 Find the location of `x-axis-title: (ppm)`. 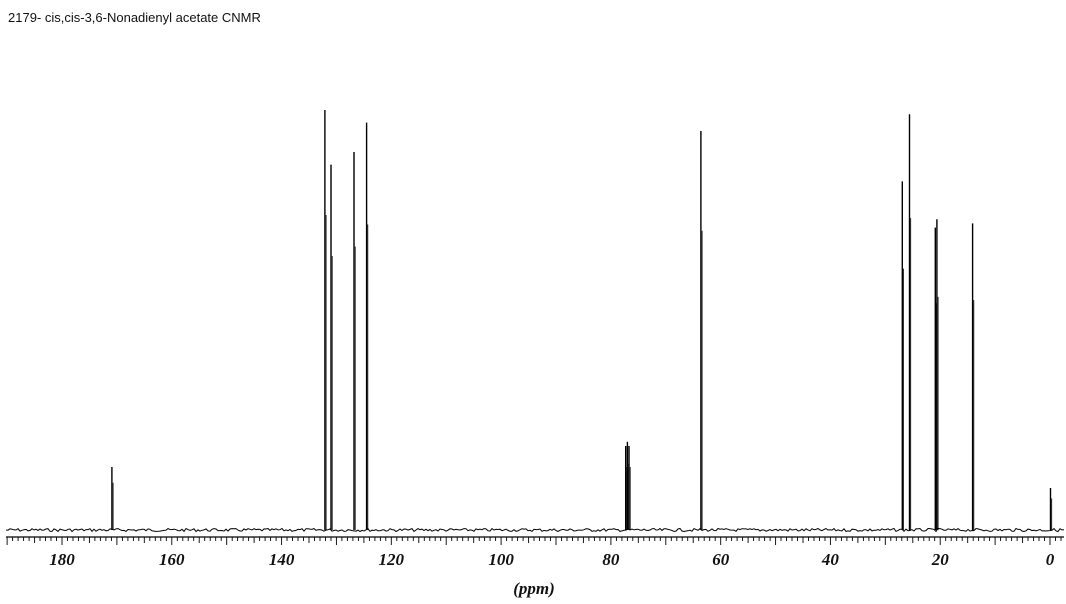

x-axis-title: (ppm) is located at coordinates (534, 588).